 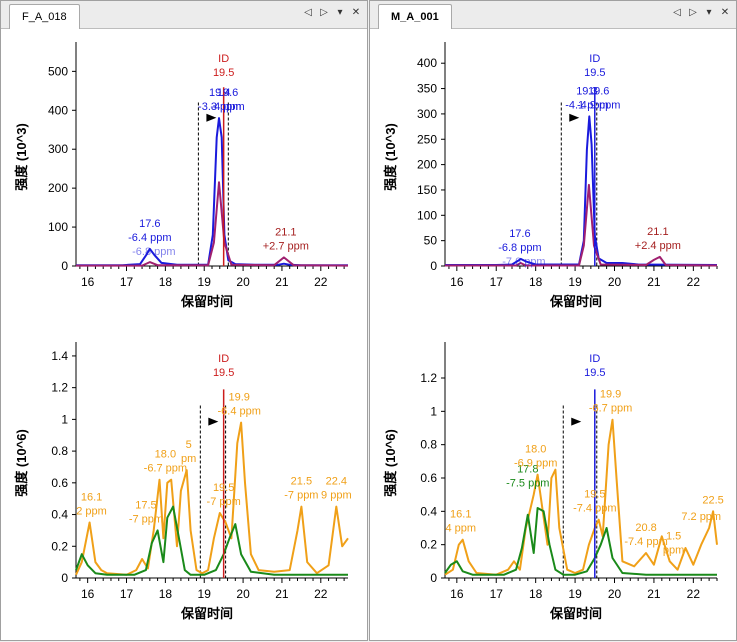 What do you see at coordinates (301, 482) in the screenshot?
I see `peak-annotation: 21.5` at bounding box center [301, 482].